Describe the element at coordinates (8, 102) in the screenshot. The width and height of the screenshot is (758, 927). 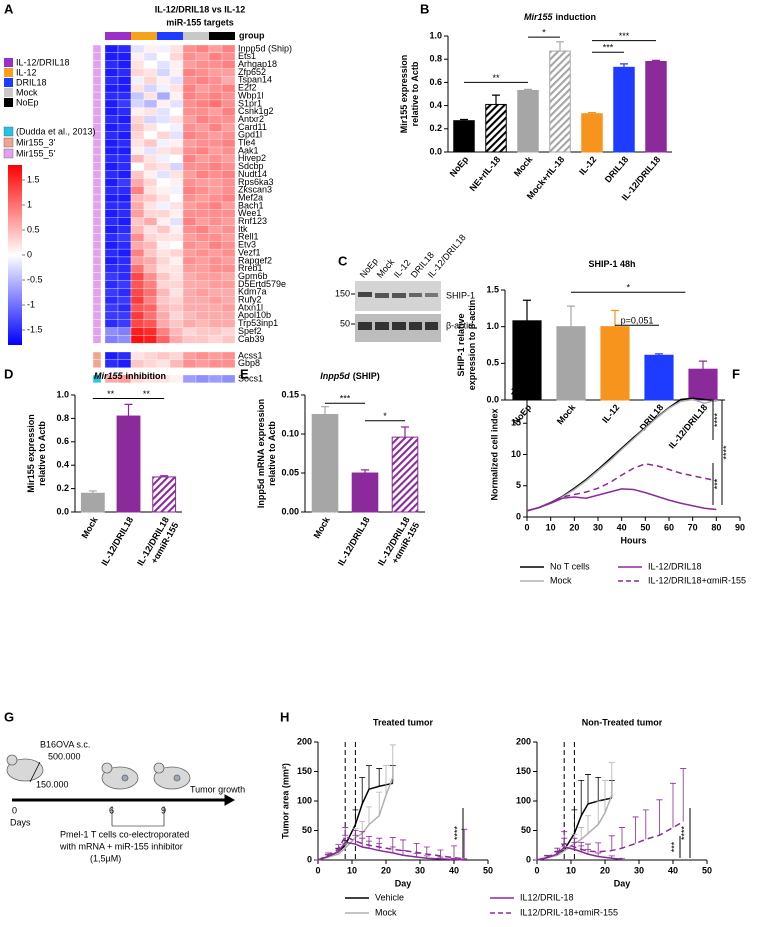
I see `legend-swatch` at that location.